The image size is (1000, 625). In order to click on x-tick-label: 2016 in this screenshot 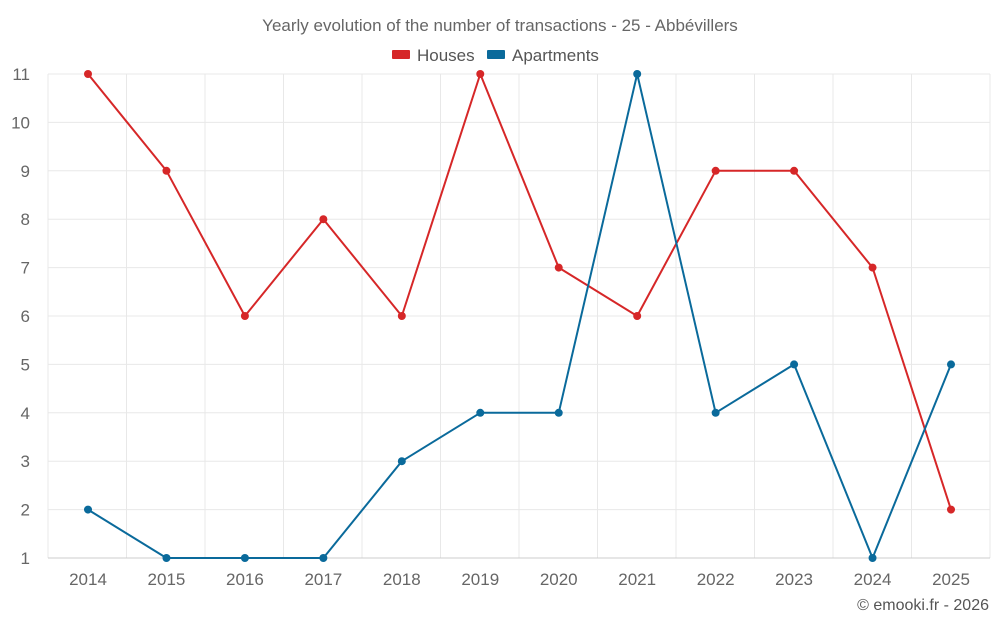, I will do `click(245, 579)`.